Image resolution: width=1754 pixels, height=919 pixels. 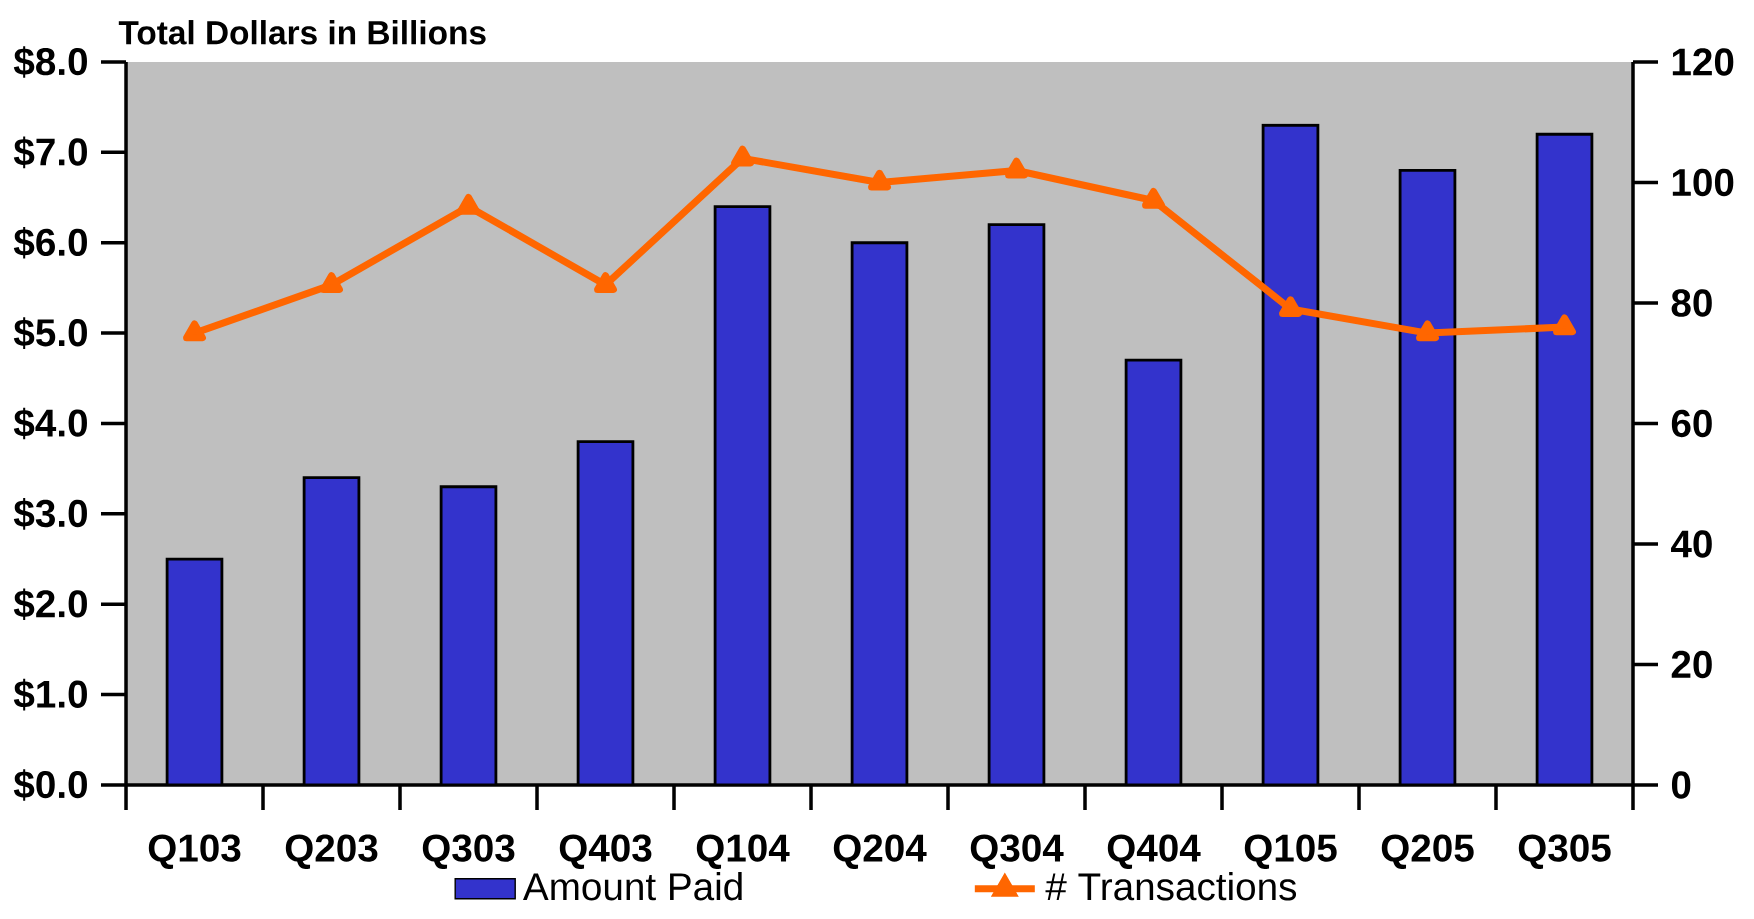 What do you see at coordinates (50, 514) in the screenshot?
I see `y-tick-label: $3.0` at bounding box center [50, 514].